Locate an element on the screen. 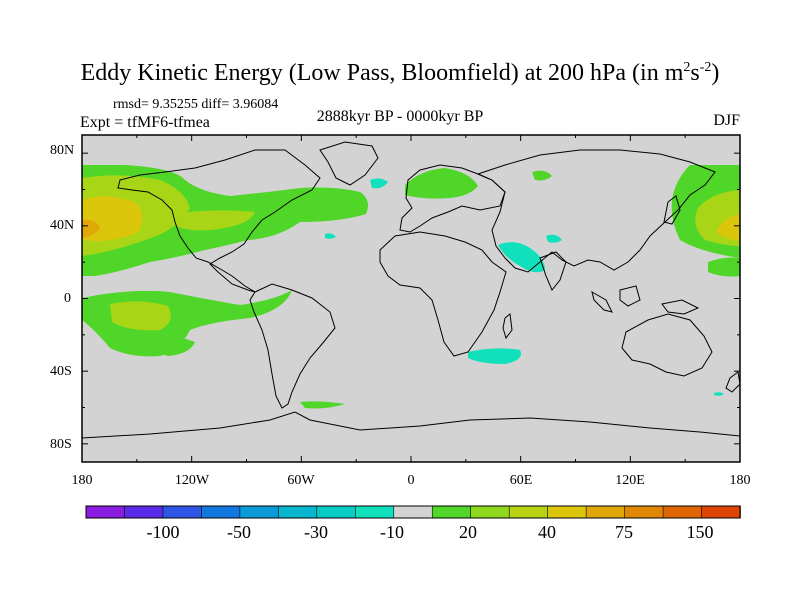 This screenshot has width=800, height=600. colorbar-label-neg30: -30 is located at coordinates (316, 532).